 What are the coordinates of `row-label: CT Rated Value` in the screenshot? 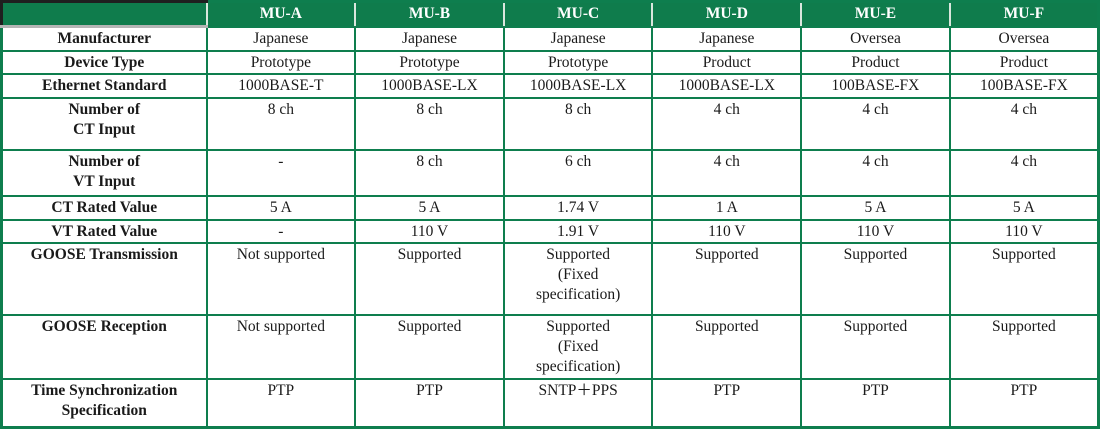 It's located at (104, 208).